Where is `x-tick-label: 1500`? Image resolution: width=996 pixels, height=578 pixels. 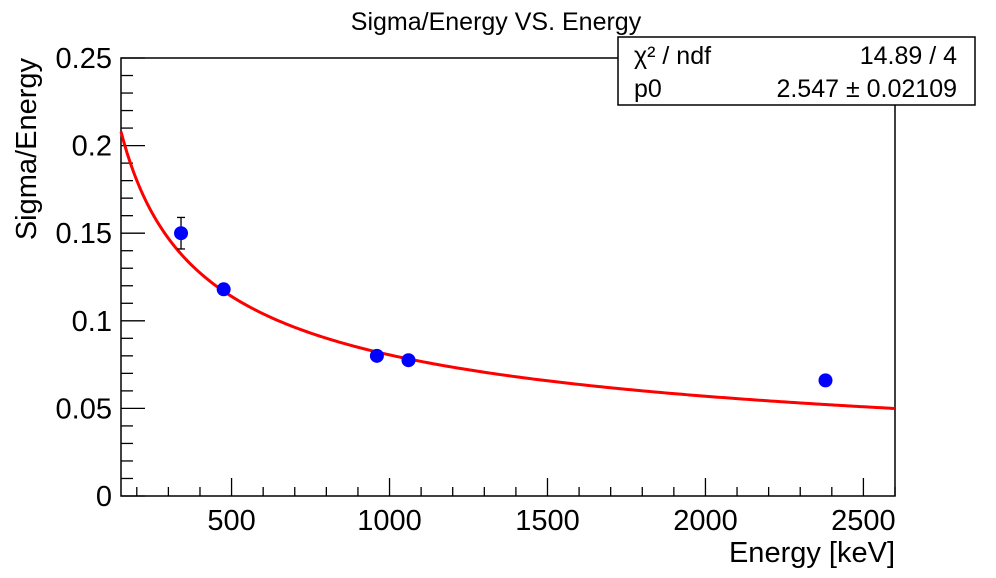 x-tick-label: 1500 is located at coordinates (547, 521).